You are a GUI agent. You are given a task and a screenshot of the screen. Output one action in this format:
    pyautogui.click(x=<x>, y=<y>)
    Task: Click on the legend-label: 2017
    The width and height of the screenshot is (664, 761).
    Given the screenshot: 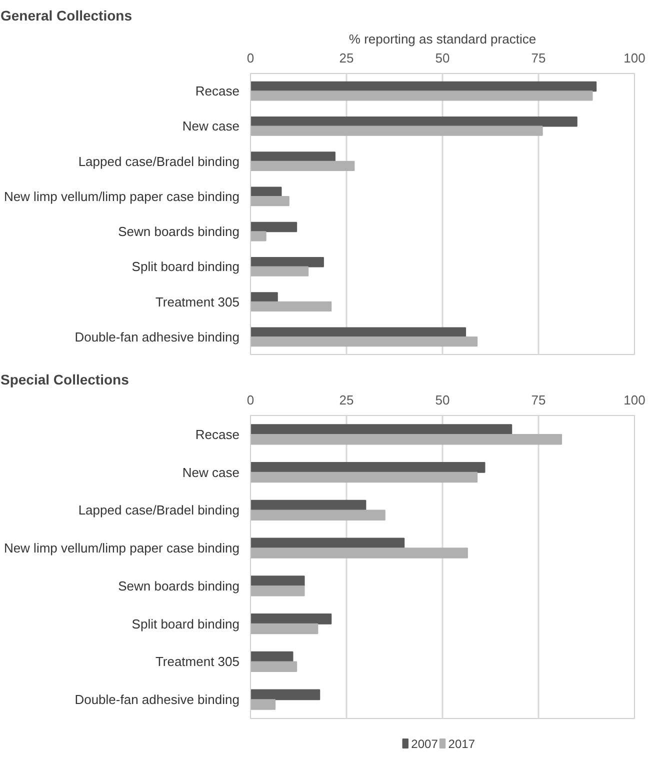 What is the action you would take?
    pyautogui.click(x=462, y=744)
    